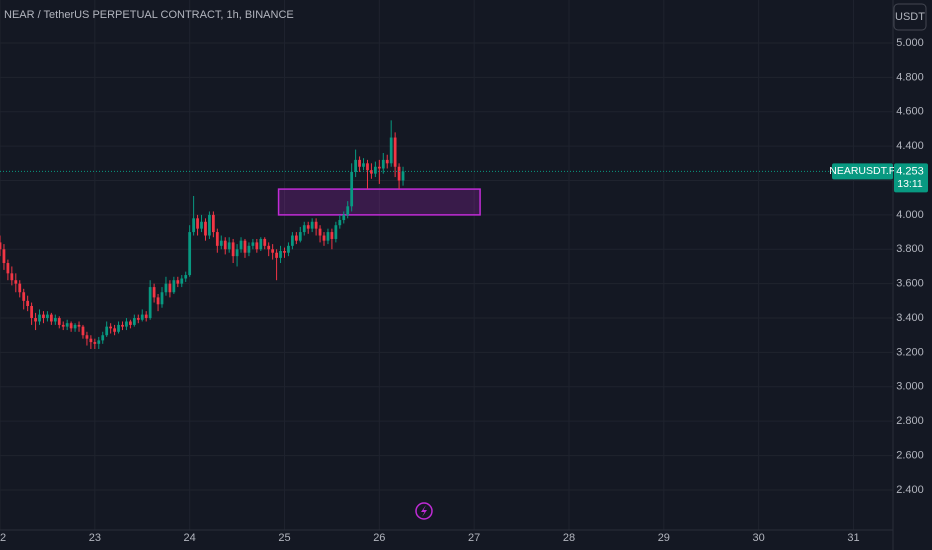 This screenshot has height=550, width=932. What do you see at coordinates (853, 538) in the screenshot?
I see `x-tick-label: 31` at bounding box center [853, 538].